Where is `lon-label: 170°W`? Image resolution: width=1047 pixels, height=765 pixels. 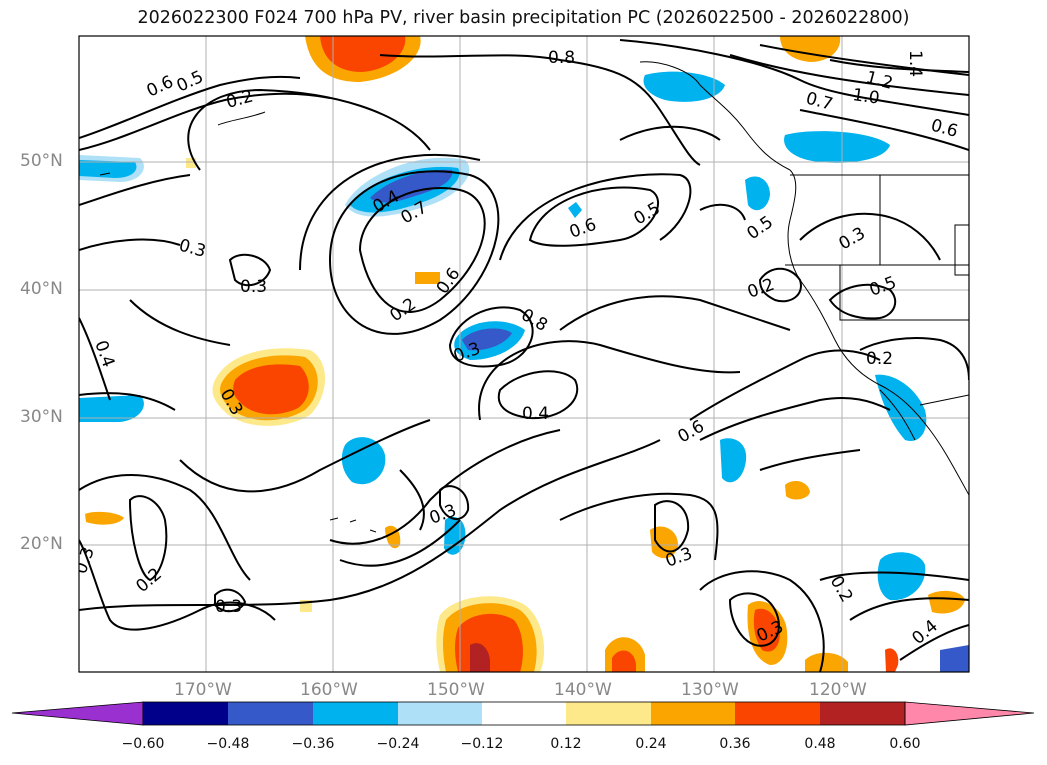 lon-label: 170°W is located at coordinates (203, 690).